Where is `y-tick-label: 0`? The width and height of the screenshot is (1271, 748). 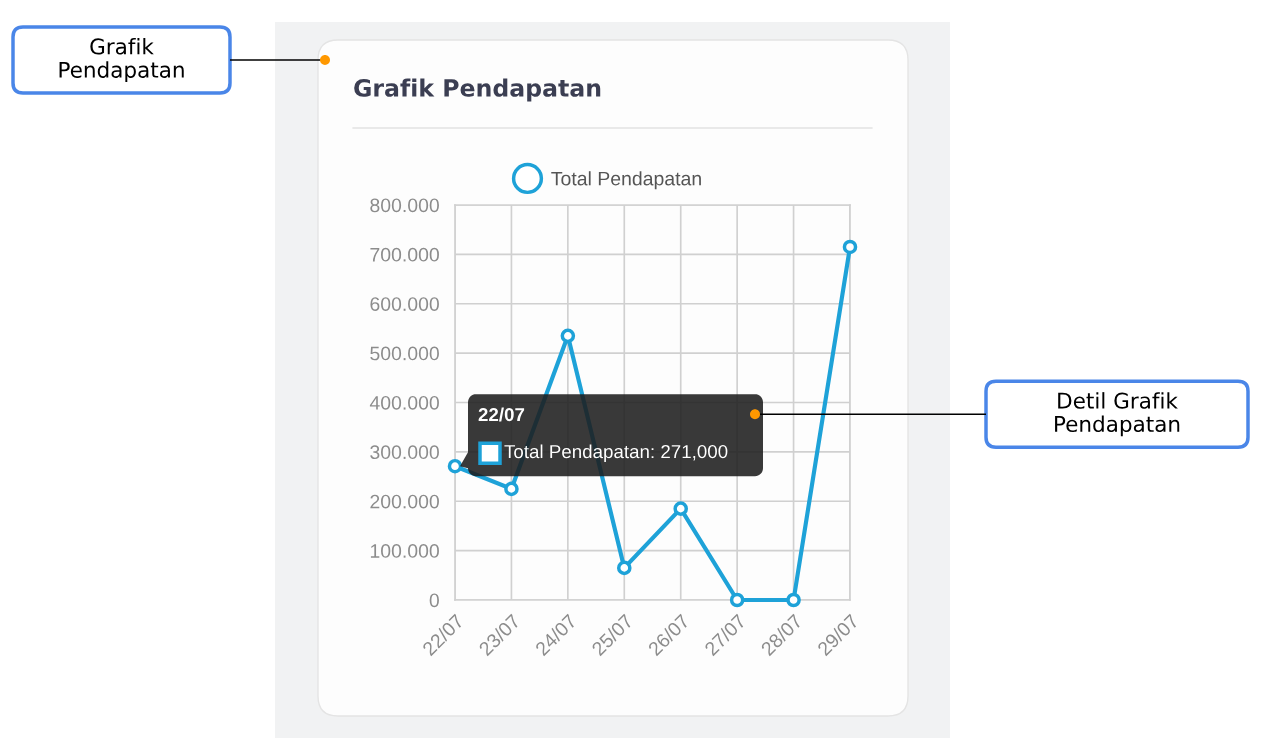 y-tick-label: 0 is located at coordinates (434, 600).